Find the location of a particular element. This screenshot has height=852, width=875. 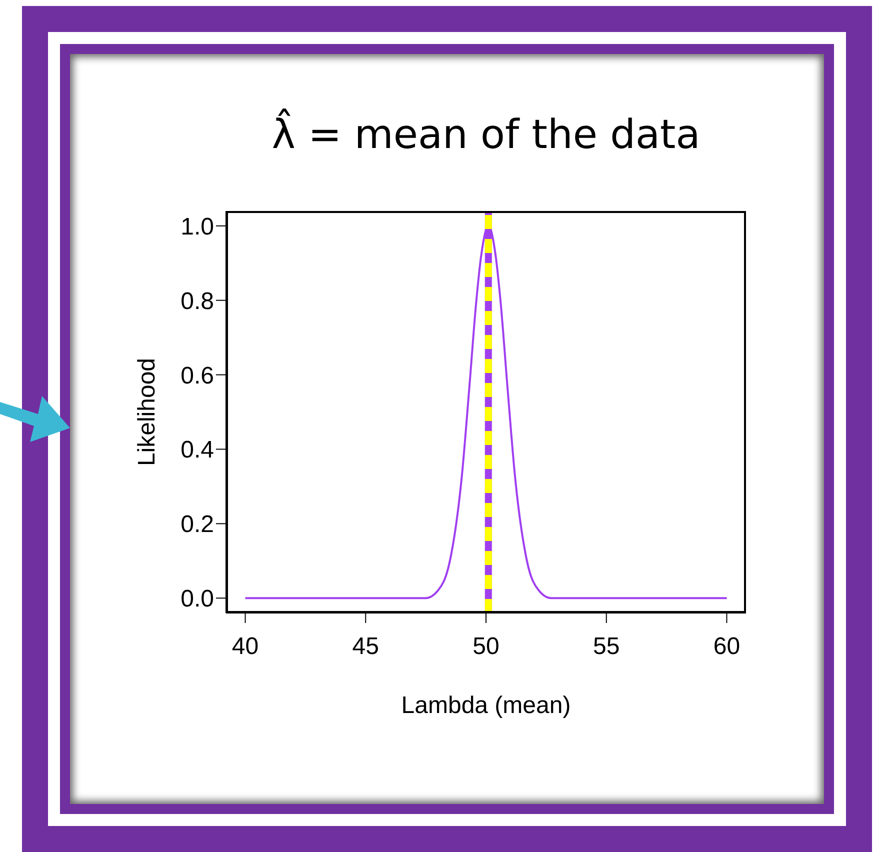

y-tick-label: 0.8 is located at coordinates (197, 301).